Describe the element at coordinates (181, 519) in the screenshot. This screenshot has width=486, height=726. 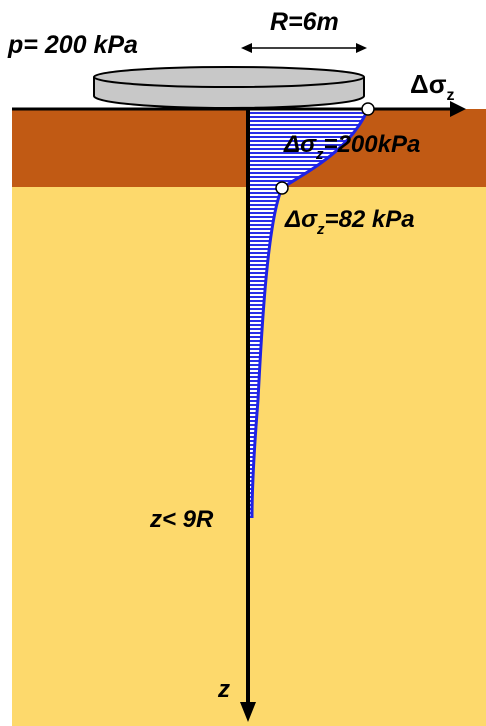
I see `depth-limit-label: z< 9R` at that location.